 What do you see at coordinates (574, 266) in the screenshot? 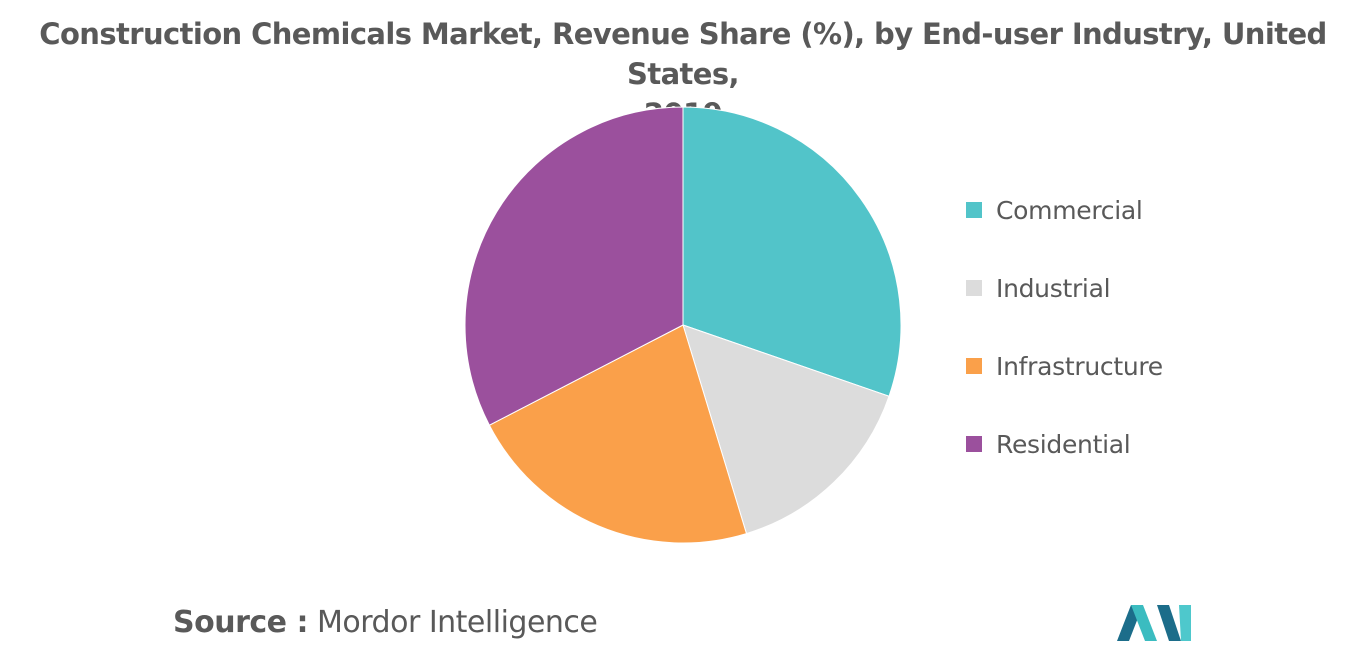
I see `pie-slice-residential` at bounding box center [574, 266].